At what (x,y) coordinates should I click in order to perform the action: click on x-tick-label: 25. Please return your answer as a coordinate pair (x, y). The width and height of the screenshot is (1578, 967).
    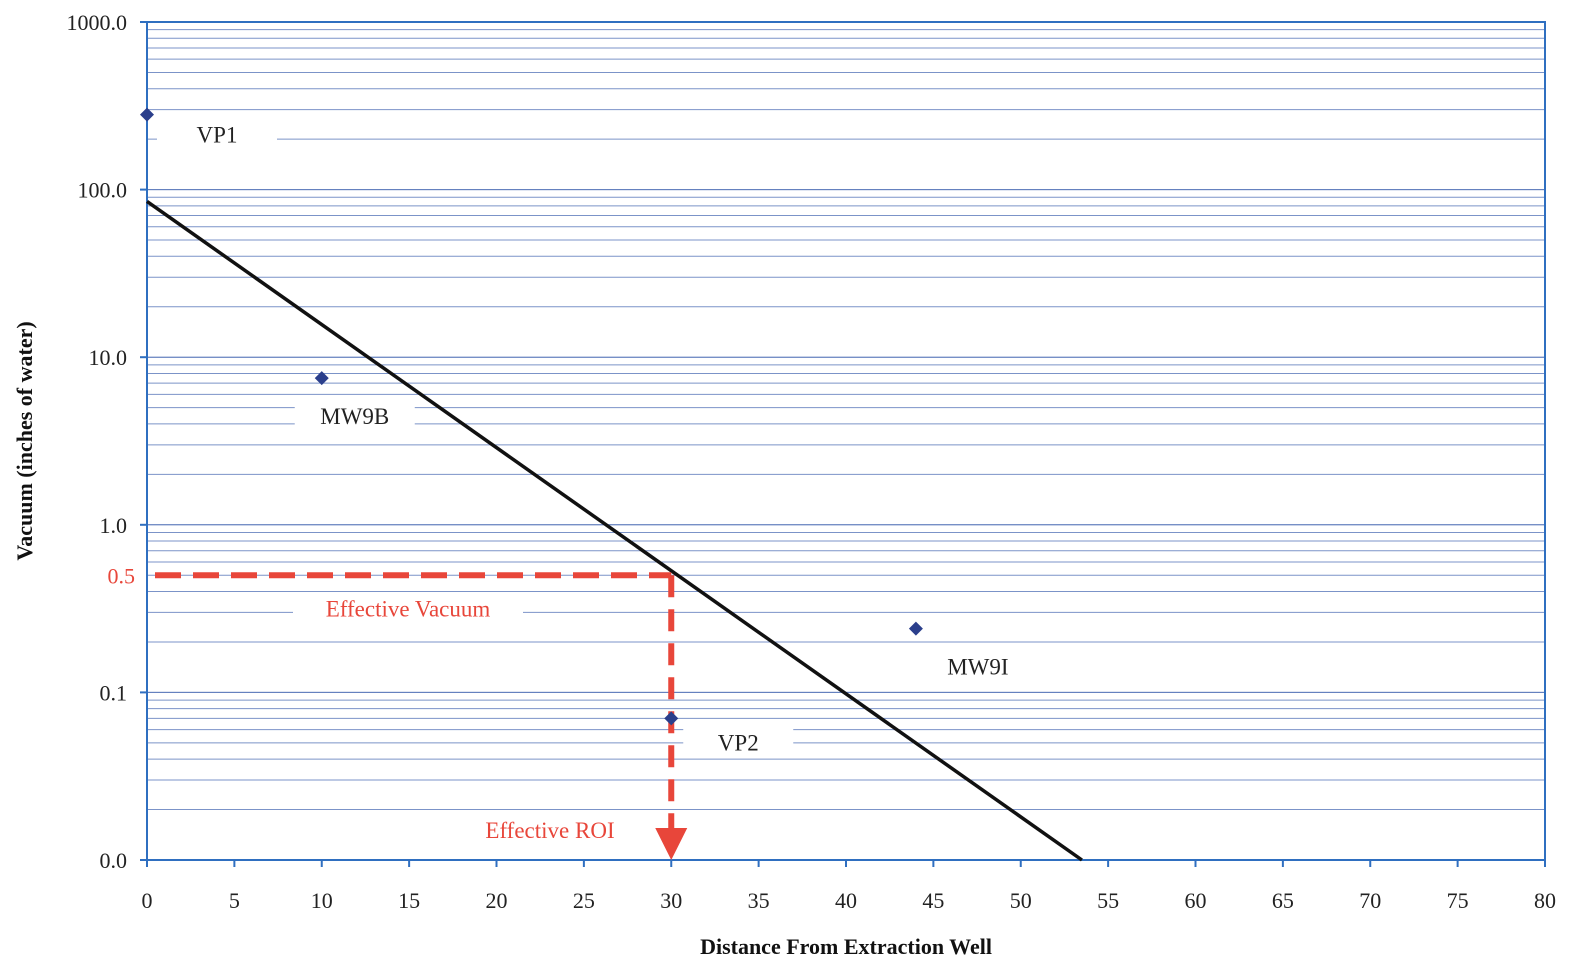
    Looking at the image, I should click on (584, 900).